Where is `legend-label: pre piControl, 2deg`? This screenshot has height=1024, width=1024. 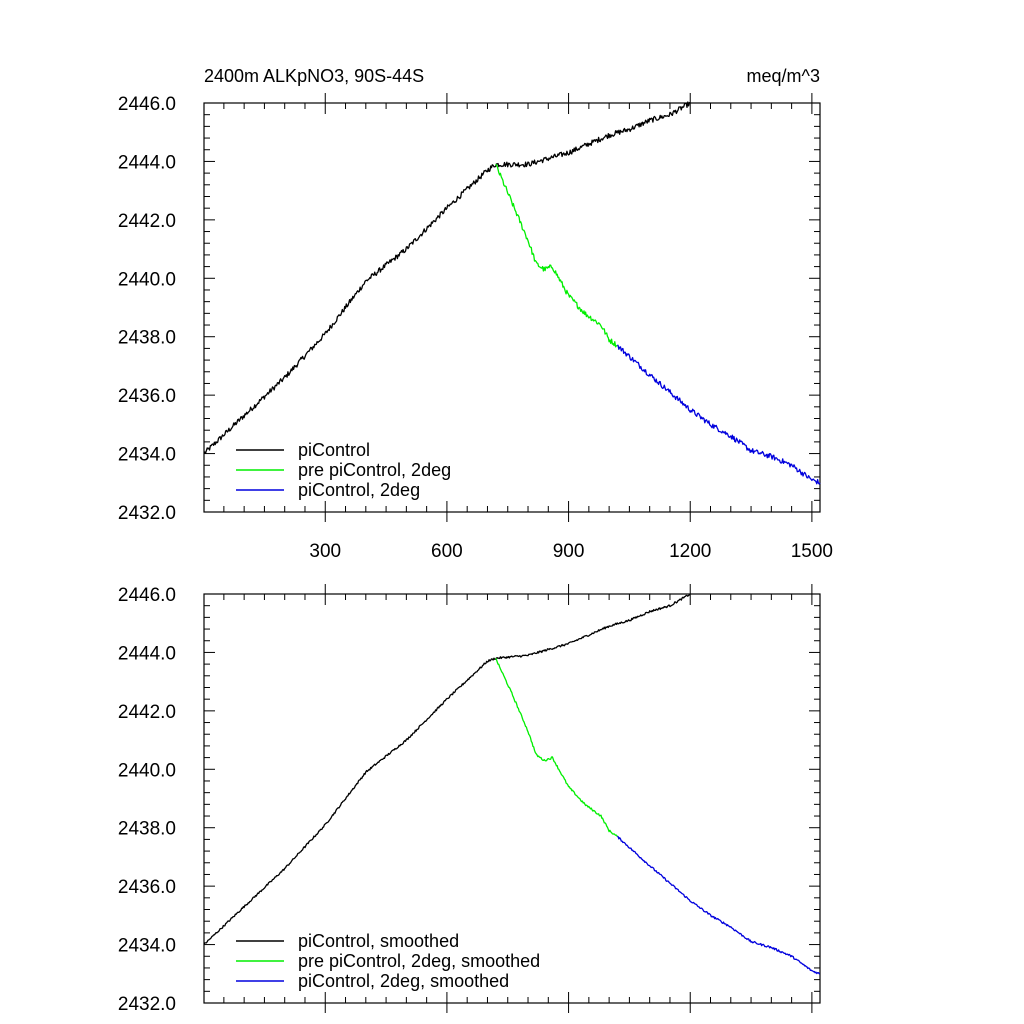 legend-label: pre piControl, 2deg is located at coordinates (374, 470).